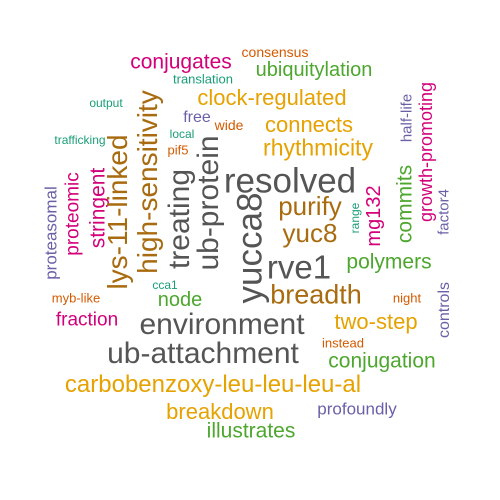 The height and width of the screenshot is (500, 500). Describe the element at coordinates (80, 140) in the screenshot. I see `word-trafficking: trafficking` at that location.